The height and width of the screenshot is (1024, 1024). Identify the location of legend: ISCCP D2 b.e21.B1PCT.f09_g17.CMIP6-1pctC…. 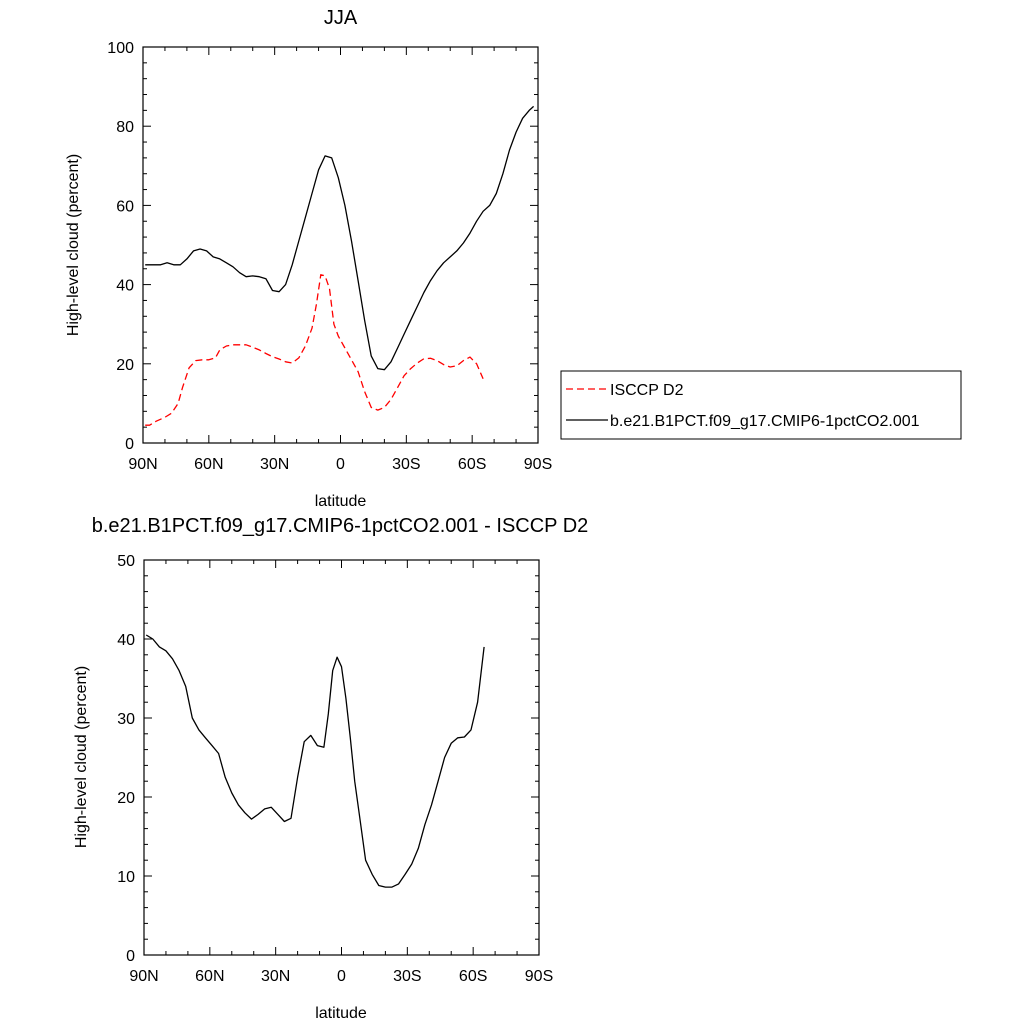
(761, 405).